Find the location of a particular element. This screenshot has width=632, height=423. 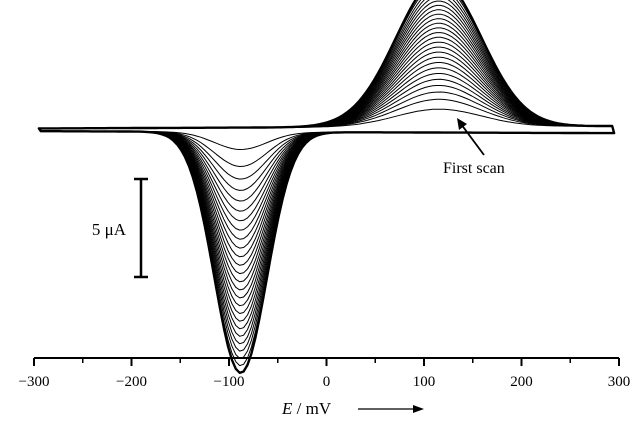

x-tick-label: 200 is located at coordinates (521, 382).